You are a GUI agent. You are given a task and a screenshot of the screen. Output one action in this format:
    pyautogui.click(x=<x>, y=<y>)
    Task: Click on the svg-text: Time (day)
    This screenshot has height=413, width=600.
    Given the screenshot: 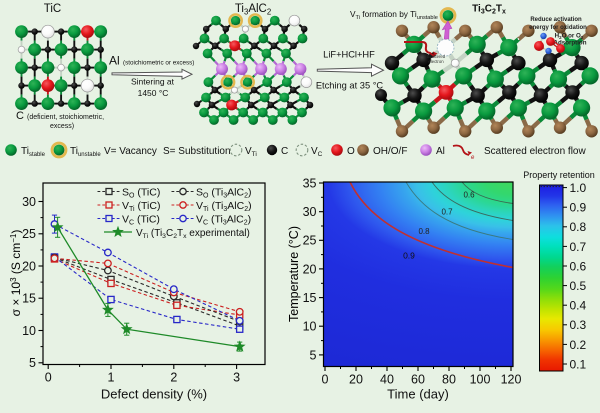 What is the action you would take?
    pyautogui.click(x=418, y=394)
    